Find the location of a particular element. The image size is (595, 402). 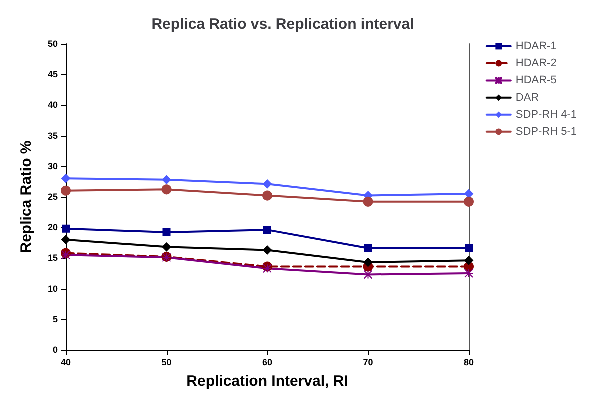

y-tick-label: 15 is located at coordinates (53, 258).